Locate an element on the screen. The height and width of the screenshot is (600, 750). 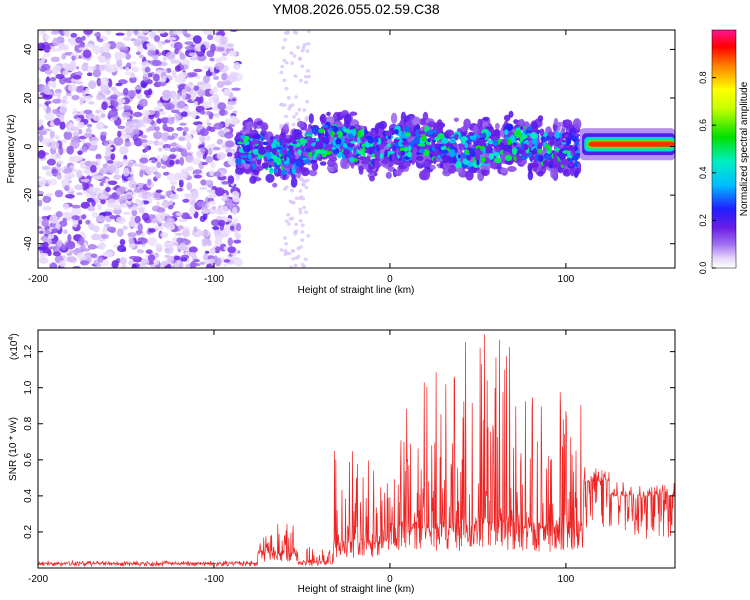
spectrogram-ytick-label: 0 is located at coordinates (28, 146).